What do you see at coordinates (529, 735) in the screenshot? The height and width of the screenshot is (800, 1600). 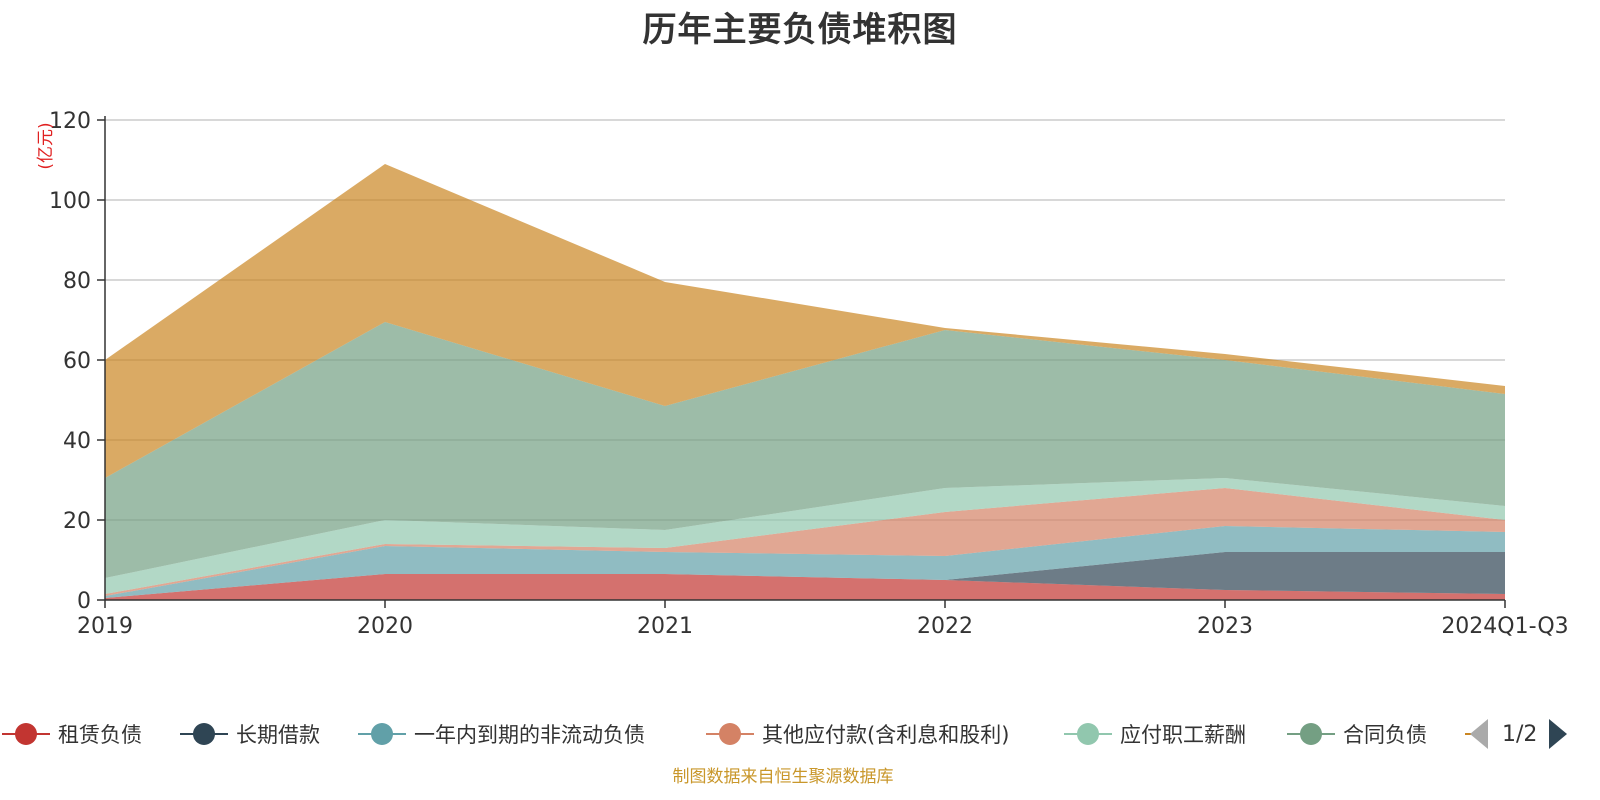 I see `legend-label: 一年内到期的非流动负债` at bounding box center [529, 735].